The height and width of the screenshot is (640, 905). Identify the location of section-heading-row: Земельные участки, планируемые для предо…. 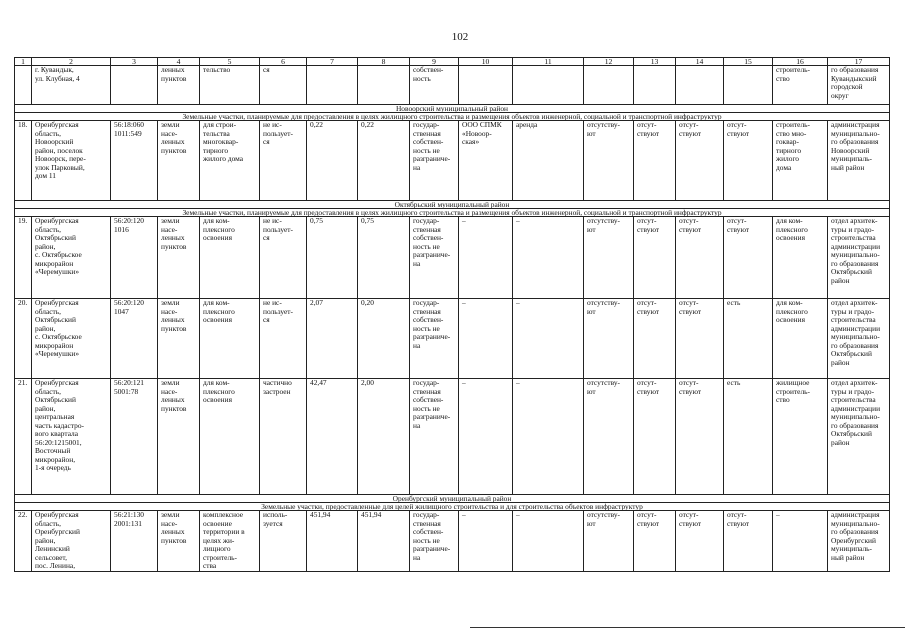
(452, 116).